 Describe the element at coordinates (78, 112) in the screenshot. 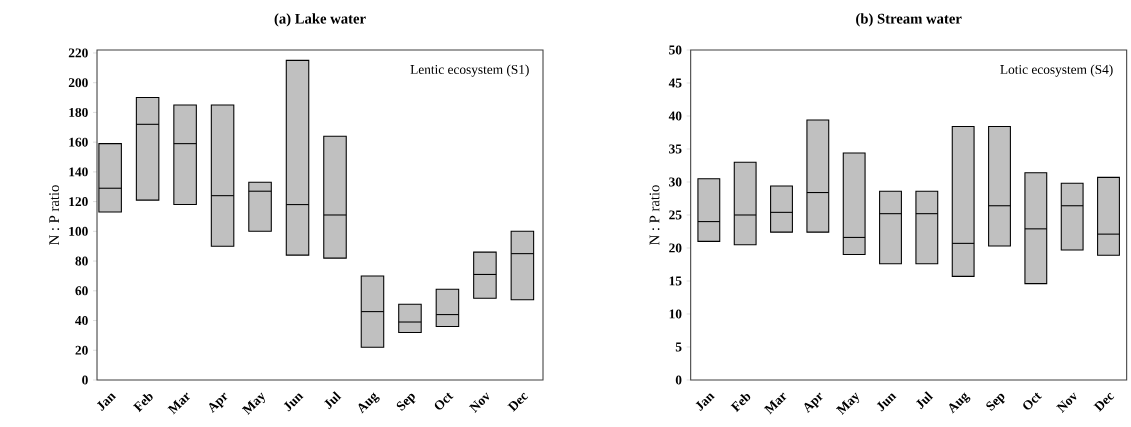

I see `y-tick-label: 180` at that location.